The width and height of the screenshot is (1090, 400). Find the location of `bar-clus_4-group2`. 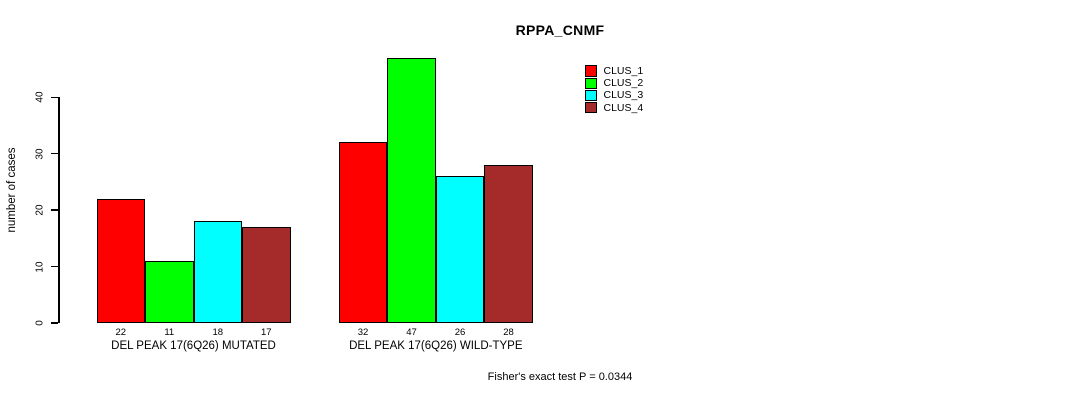

bar-clus_4-group2 is located at coordinates (508, 244).